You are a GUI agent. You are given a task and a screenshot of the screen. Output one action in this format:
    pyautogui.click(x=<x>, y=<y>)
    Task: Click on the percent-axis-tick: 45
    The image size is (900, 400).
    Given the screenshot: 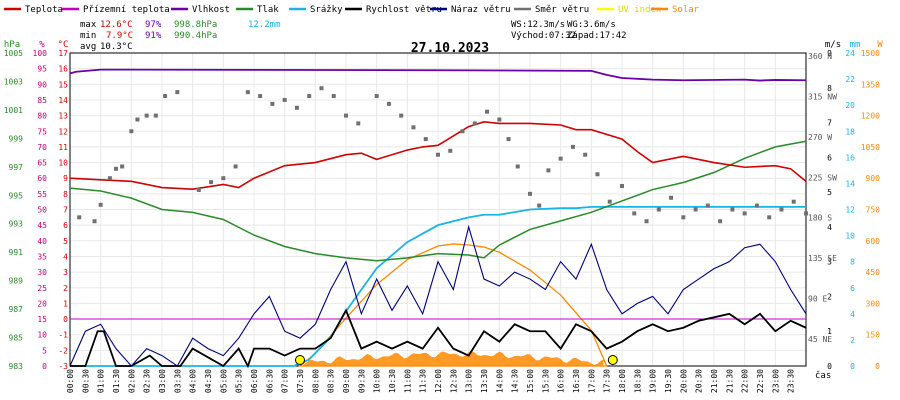 What is the action you would take?
    pyautogui.click(x=42, y=225)
    